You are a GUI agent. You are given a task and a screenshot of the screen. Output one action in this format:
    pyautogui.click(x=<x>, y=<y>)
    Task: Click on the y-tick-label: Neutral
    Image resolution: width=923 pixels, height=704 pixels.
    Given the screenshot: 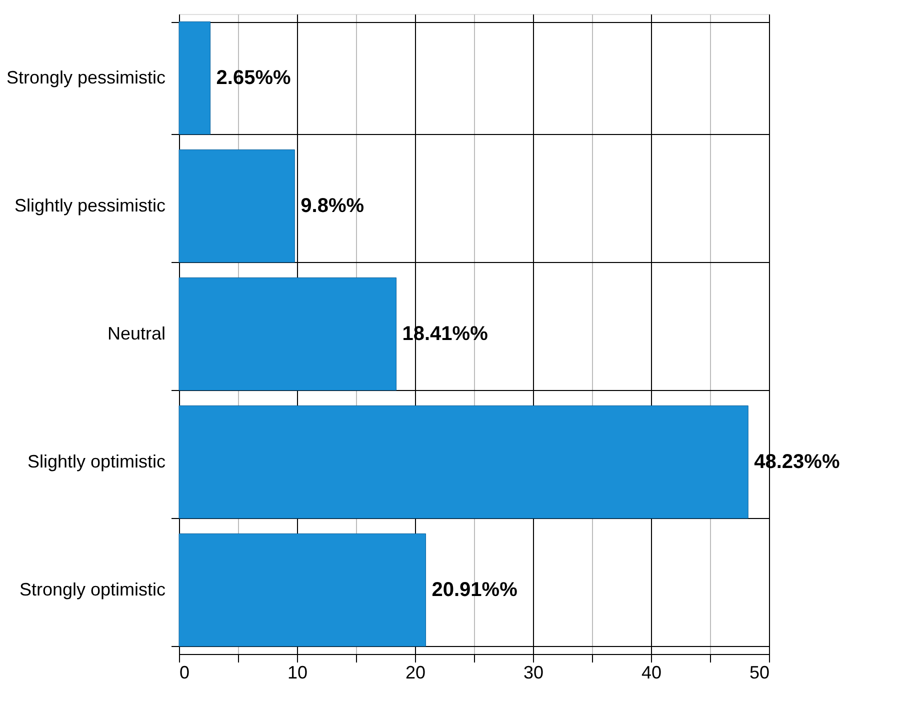 What is the action you would take?
    pyautogui.click(x=136, y=334)
    